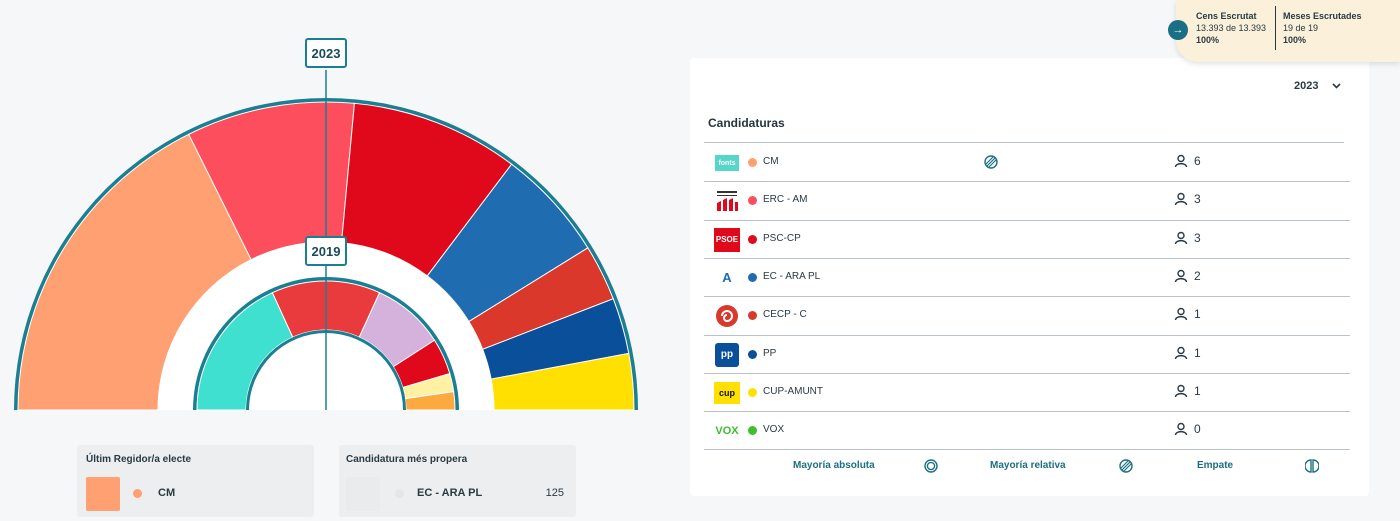  Describe the element at coordinates (774, 430) in the screenshot. I see `party-name: VOX` at that location.